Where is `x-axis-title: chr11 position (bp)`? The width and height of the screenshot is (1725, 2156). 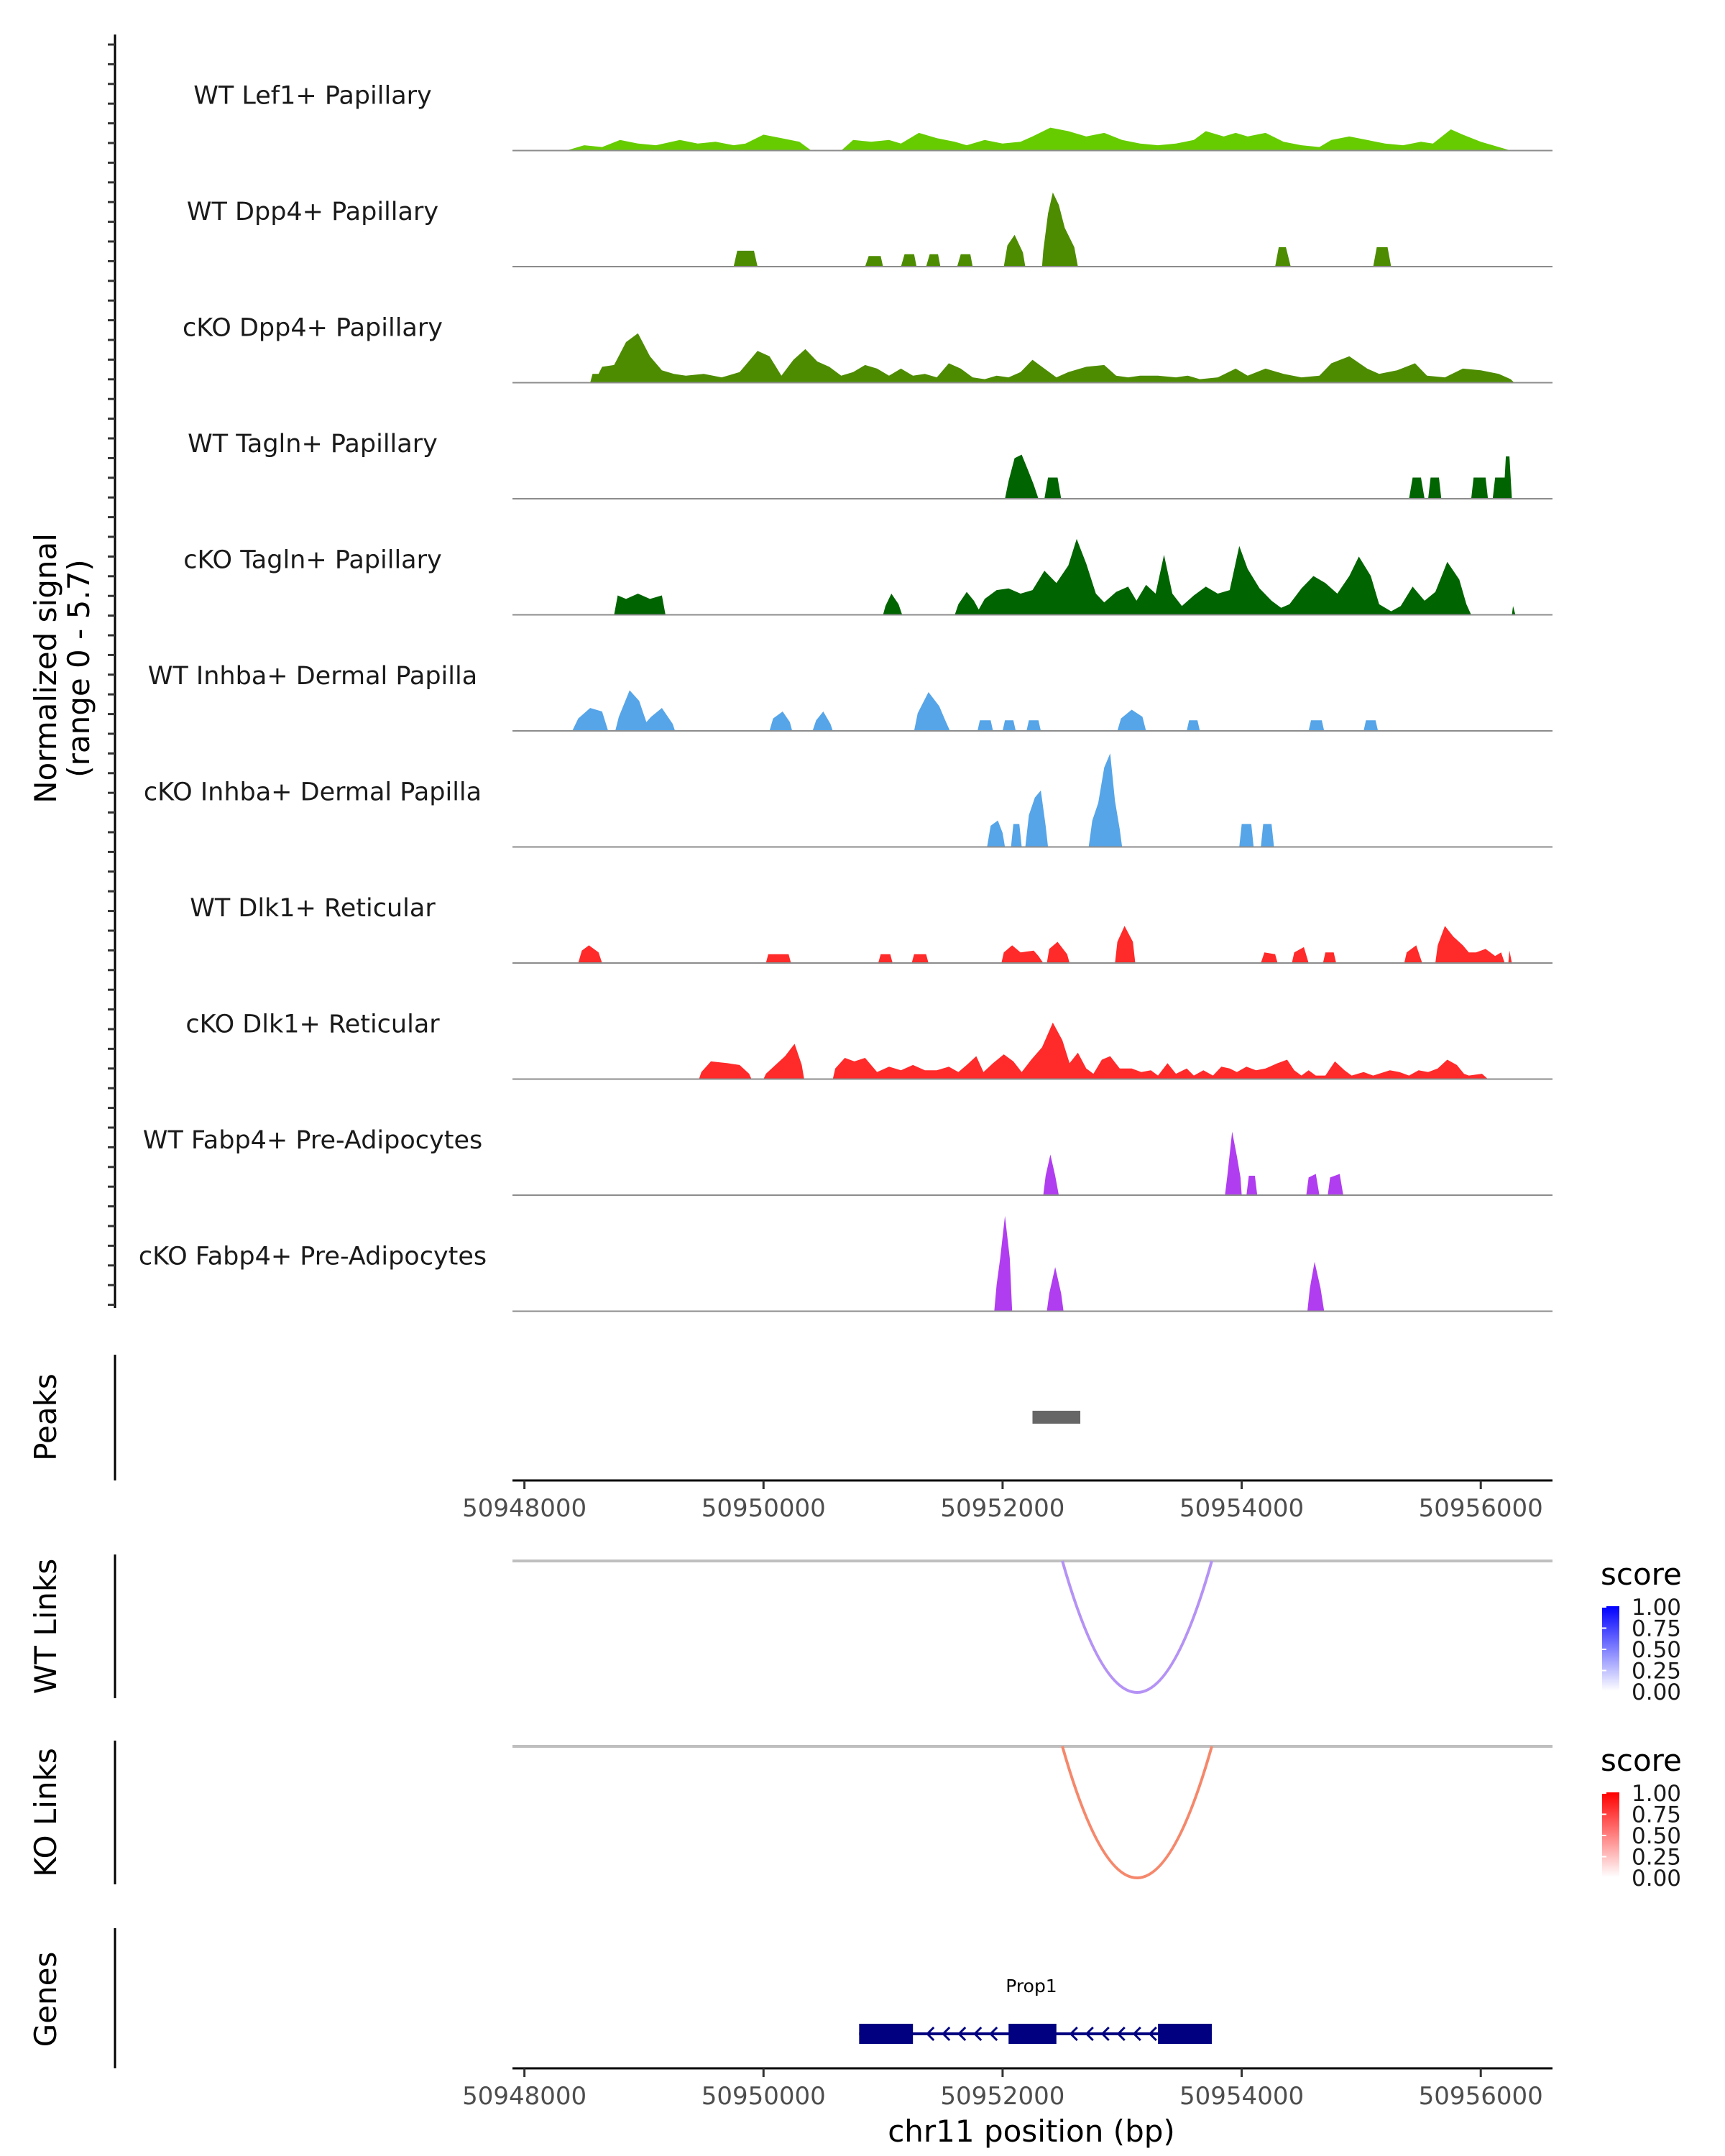 x-axis-title: chr11 position (bp) is located at coordinates (1031, 2131).